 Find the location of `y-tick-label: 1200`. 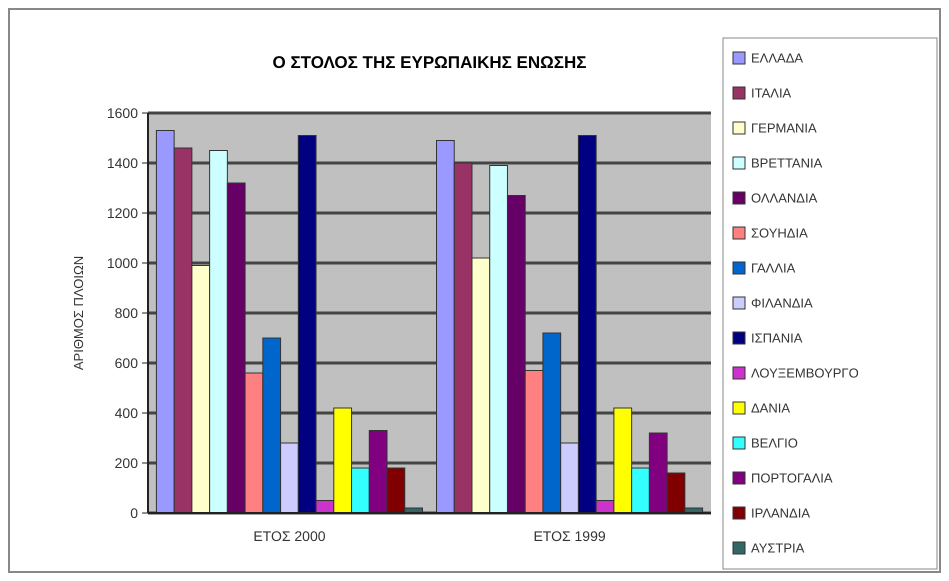

y-tick-label: 1200 is located at coordinates (122, 212).